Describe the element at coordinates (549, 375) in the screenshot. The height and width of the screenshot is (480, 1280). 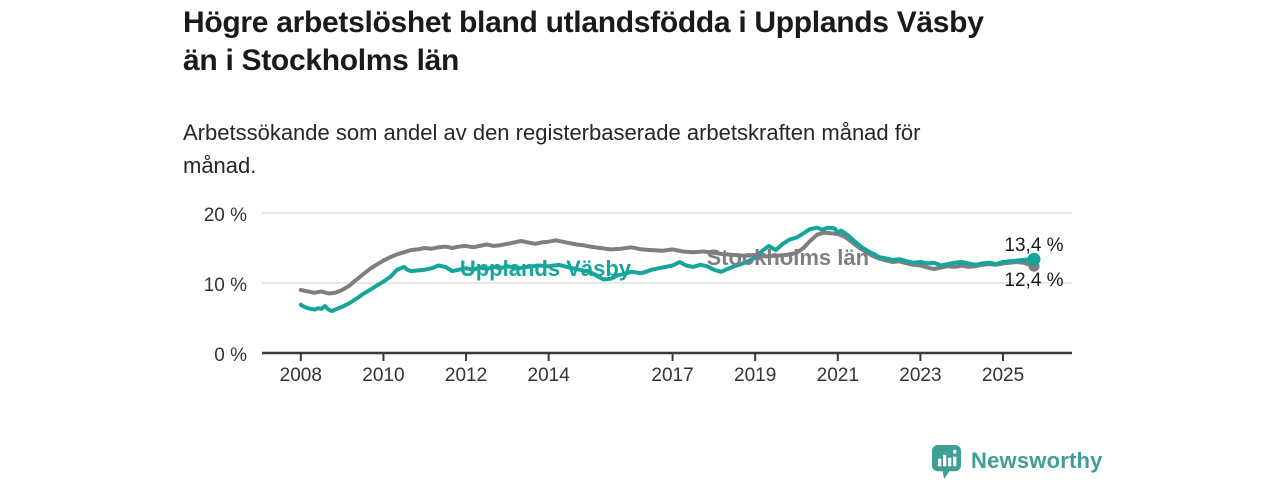
I see `x-tick-label-2014: 2014` at that location.